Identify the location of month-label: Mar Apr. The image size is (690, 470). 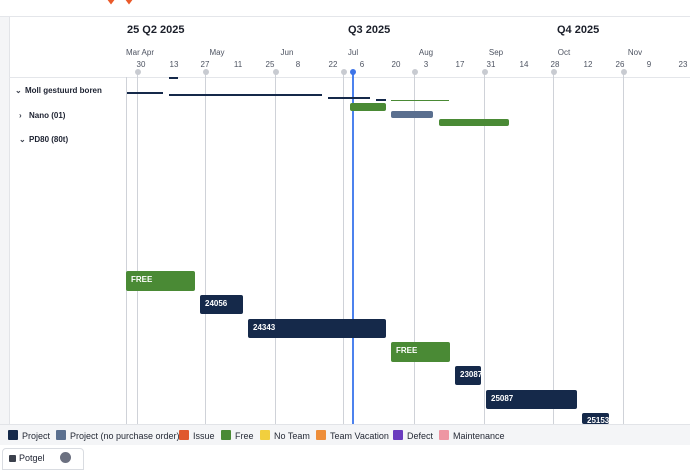
(140, 52).